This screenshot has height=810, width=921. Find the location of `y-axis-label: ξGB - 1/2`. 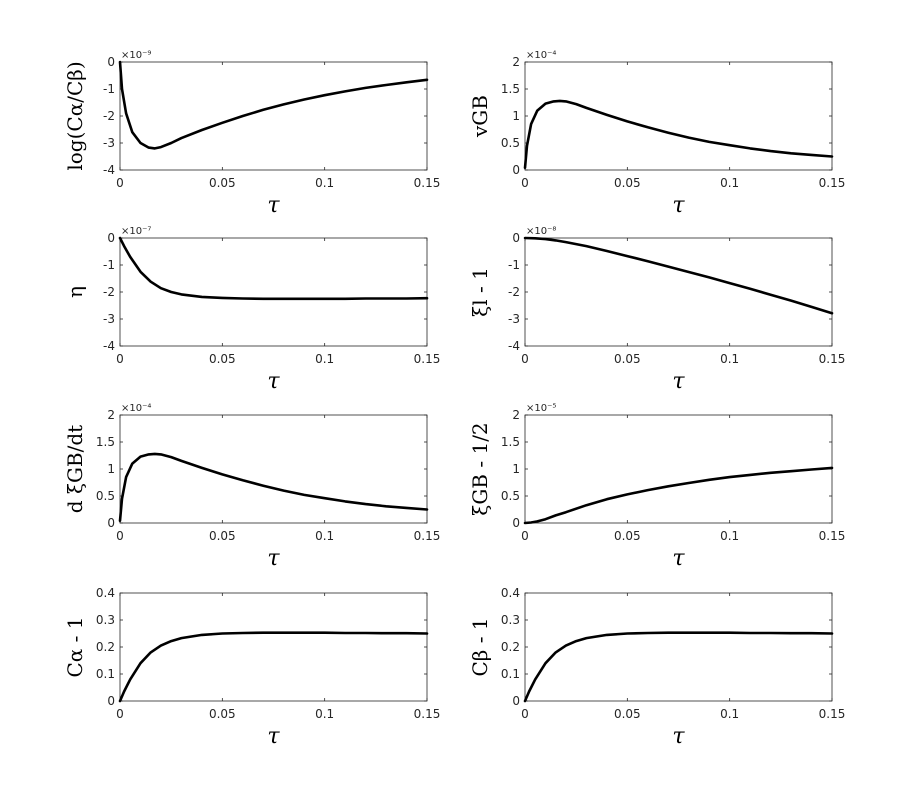

y-axis-label: ξGB - 1/2 is located at coordinates (480, 468).